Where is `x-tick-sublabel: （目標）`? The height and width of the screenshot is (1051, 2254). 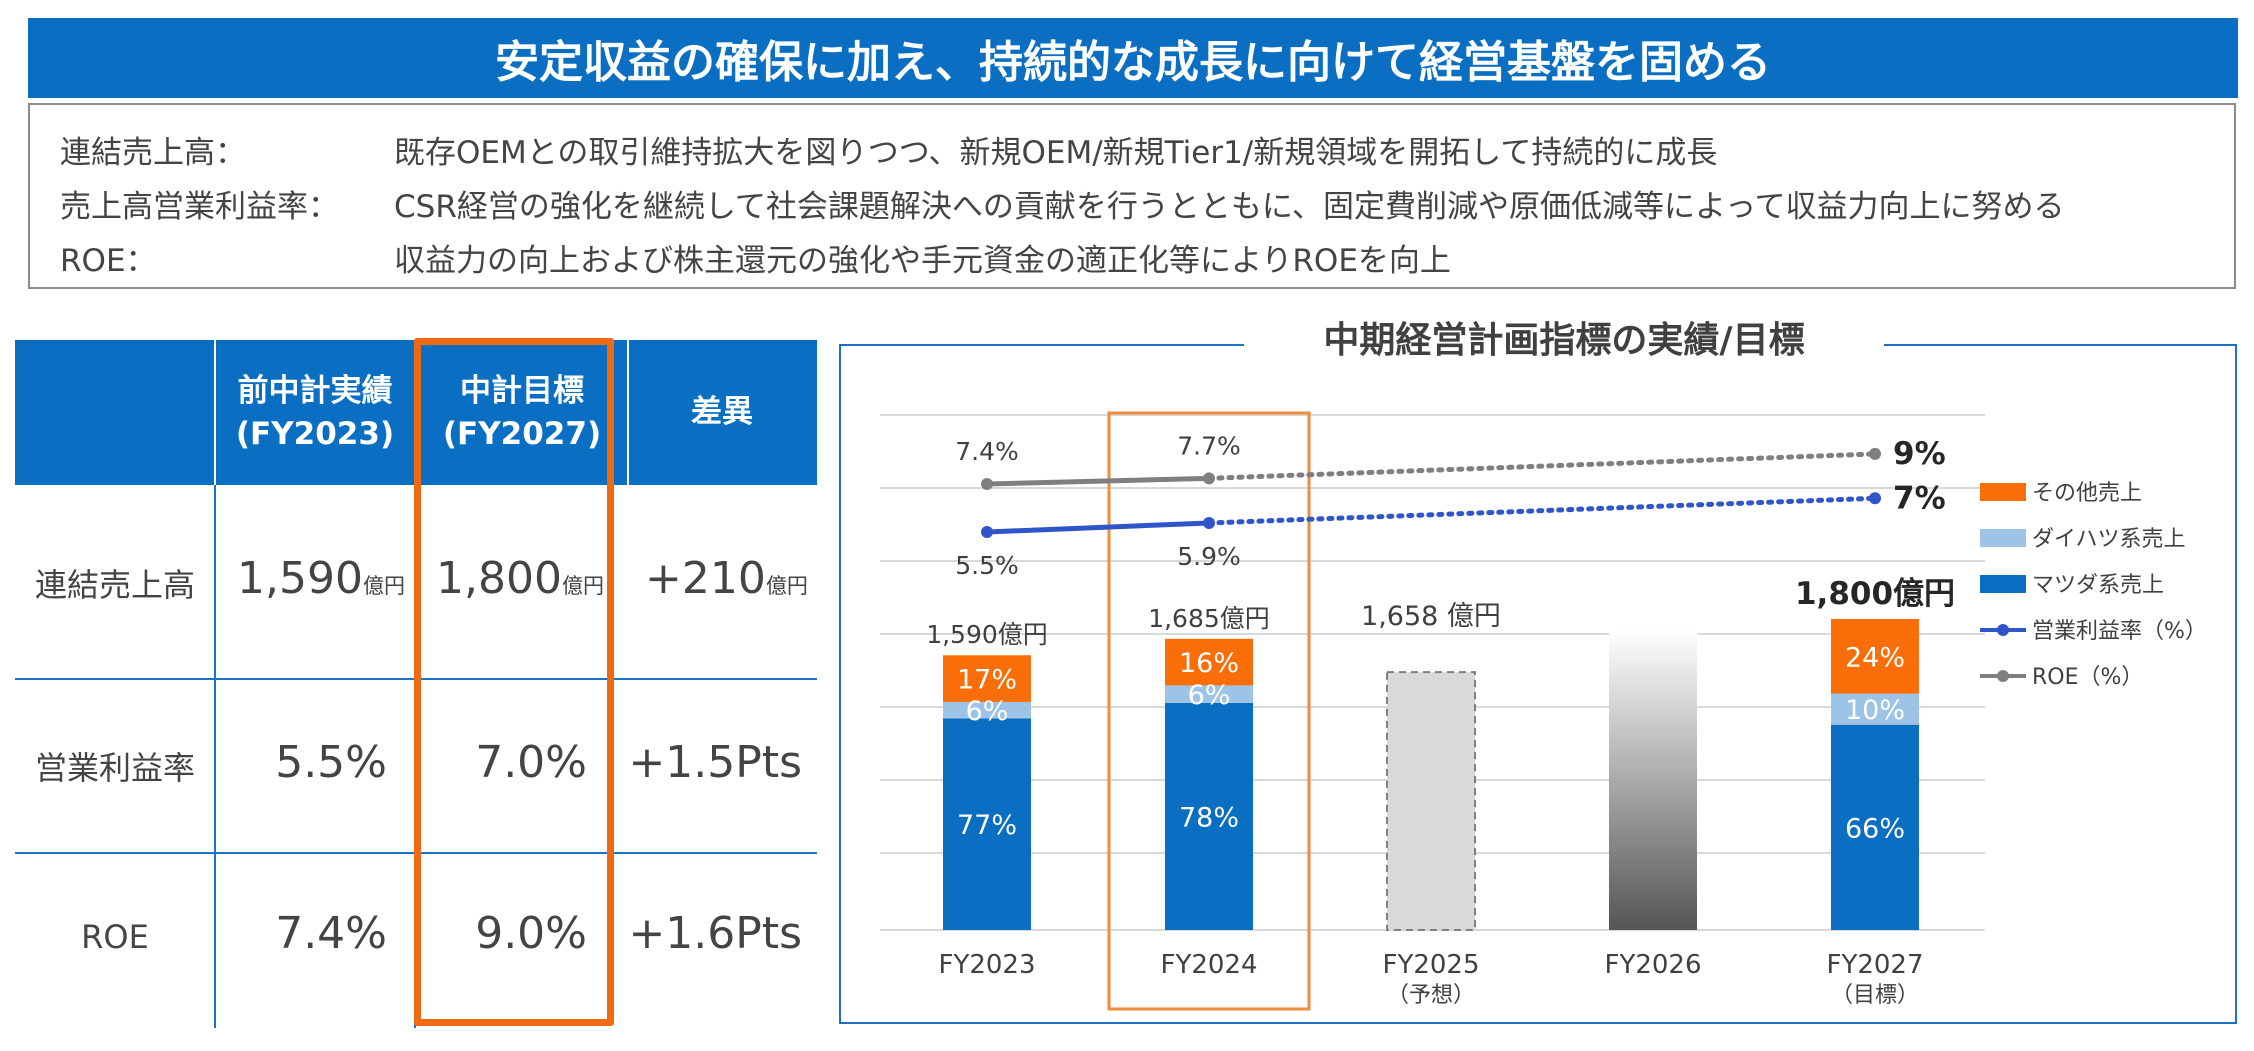 x-tick-sublabel: （目標） is located at coordinates (1875, 995).